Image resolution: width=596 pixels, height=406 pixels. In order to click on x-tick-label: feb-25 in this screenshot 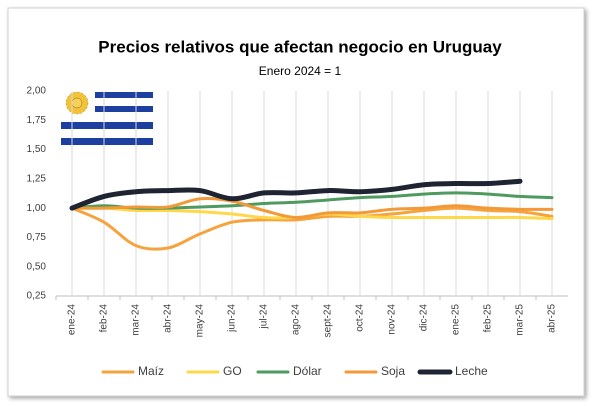, I will do `click(488, 318)`.